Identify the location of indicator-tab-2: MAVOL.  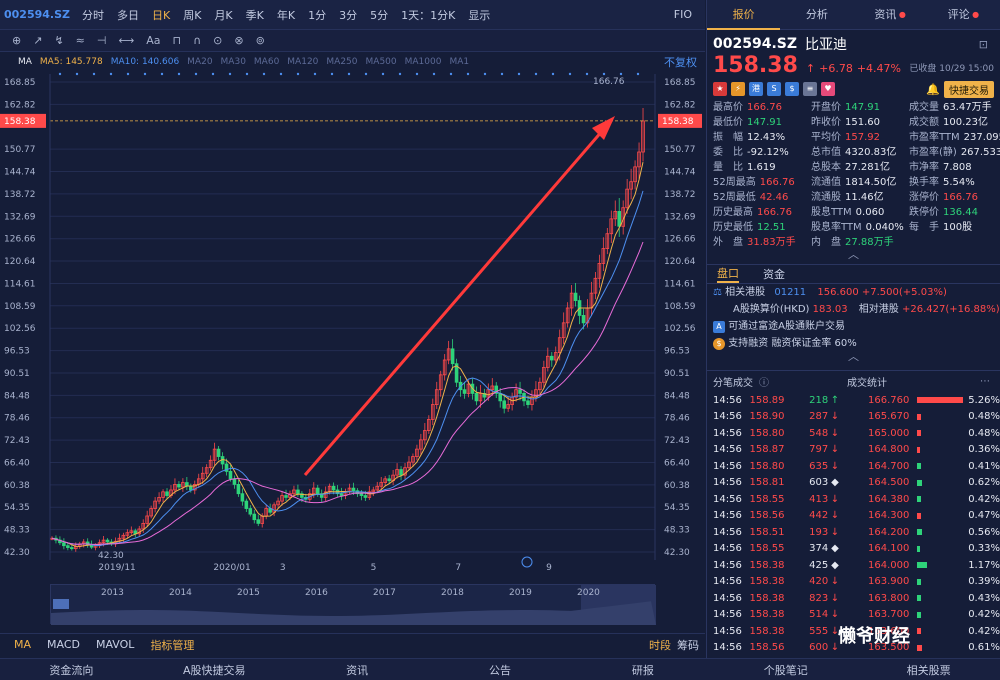
(115, 644).